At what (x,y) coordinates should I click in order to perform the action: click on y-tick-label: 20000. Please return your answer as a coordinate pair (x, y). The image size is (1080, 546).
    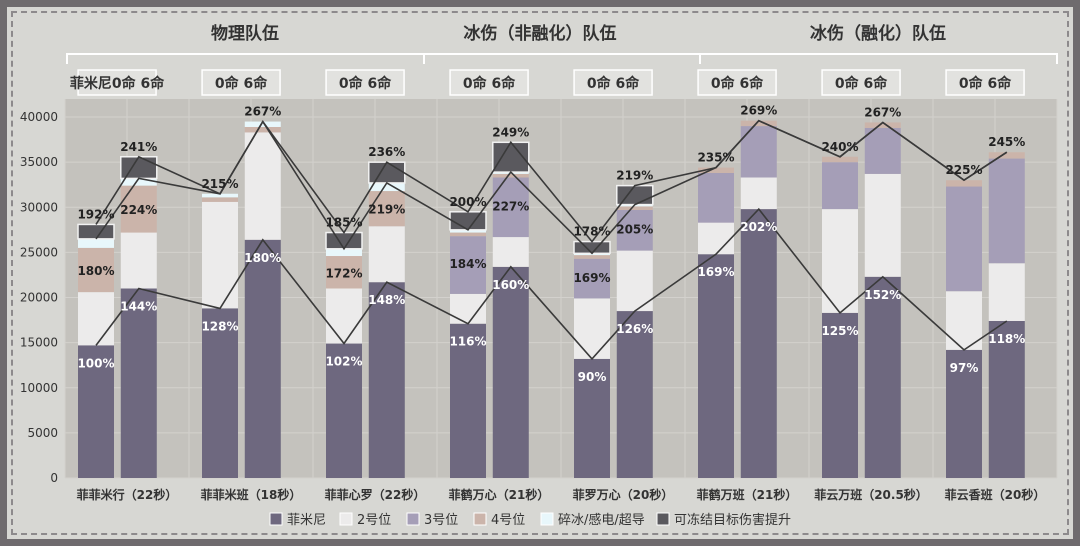
    Looking at the image, I should click on (39, 298).